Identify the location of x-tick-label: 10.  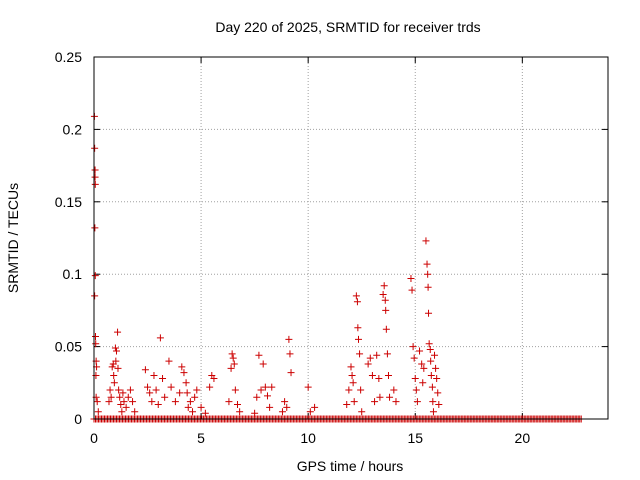
(308, 438).